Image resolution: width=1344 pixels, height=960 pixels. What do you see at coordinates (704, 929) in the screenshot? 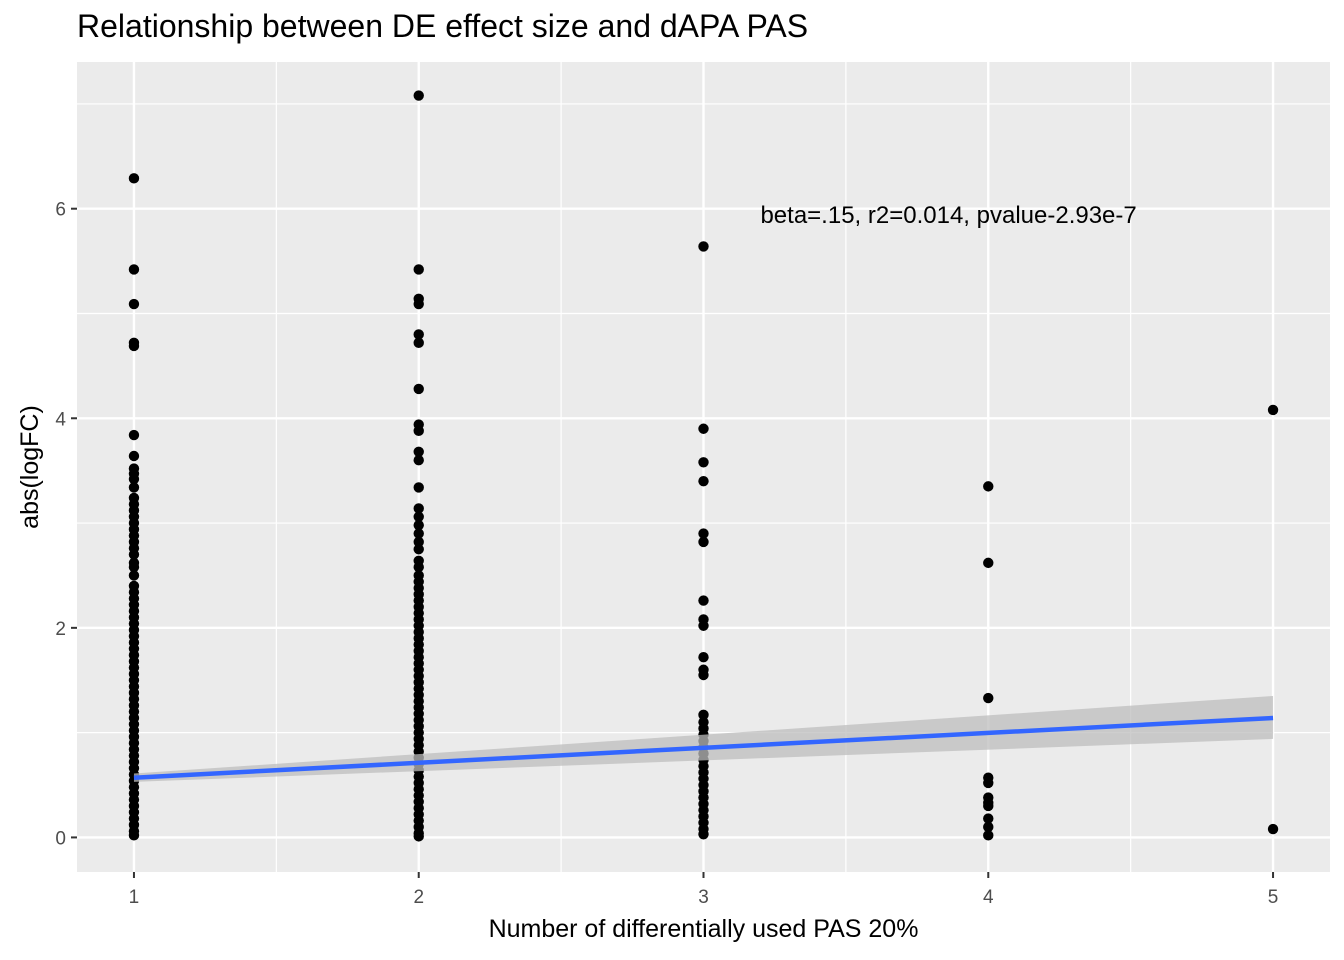
I see `x-axis-title: Number of differentially used PAS 20%` at bounding box center [704, 929].